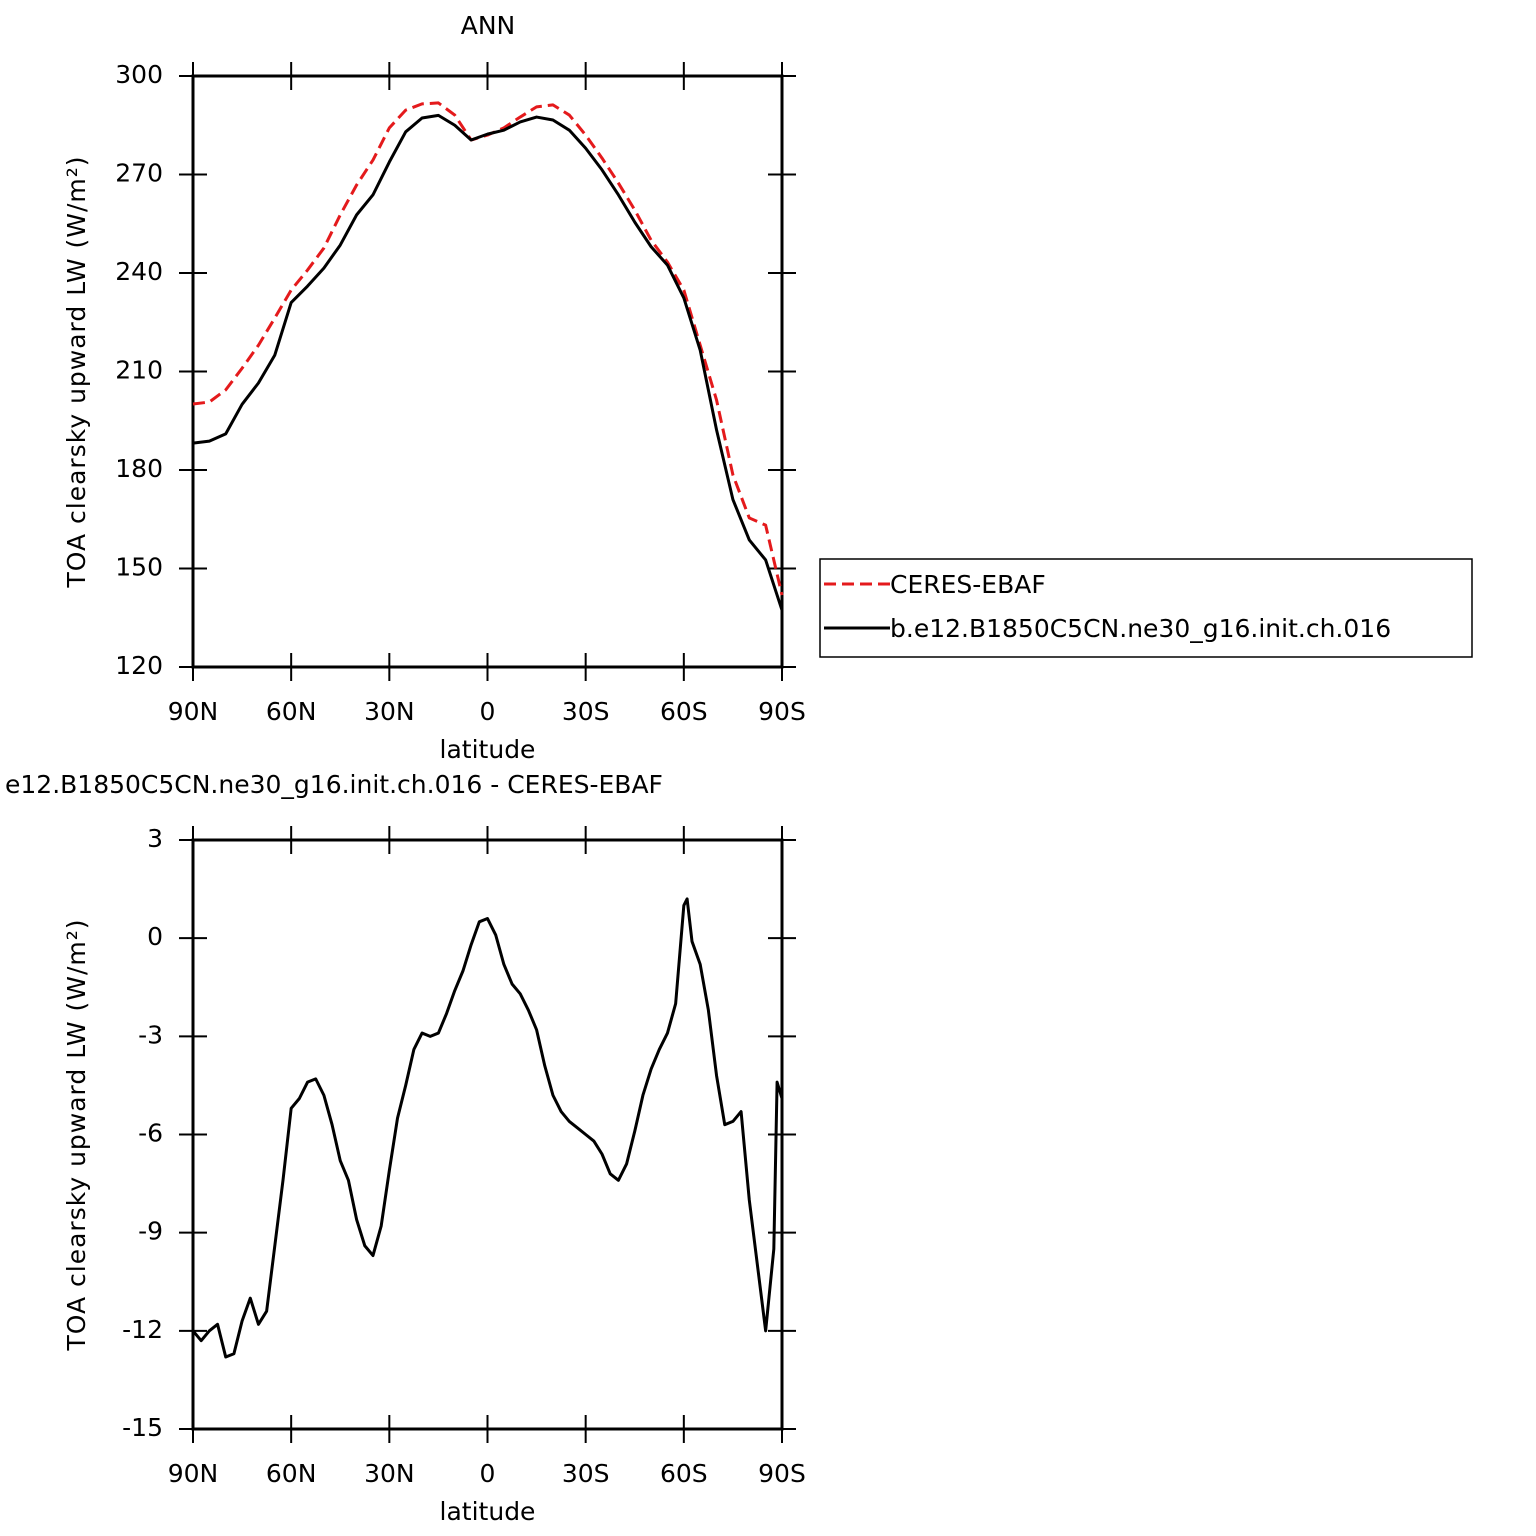  Describe the element at coordinates (150, 1231) in the screenshot. I see `y-tick-label: -9` at that location.